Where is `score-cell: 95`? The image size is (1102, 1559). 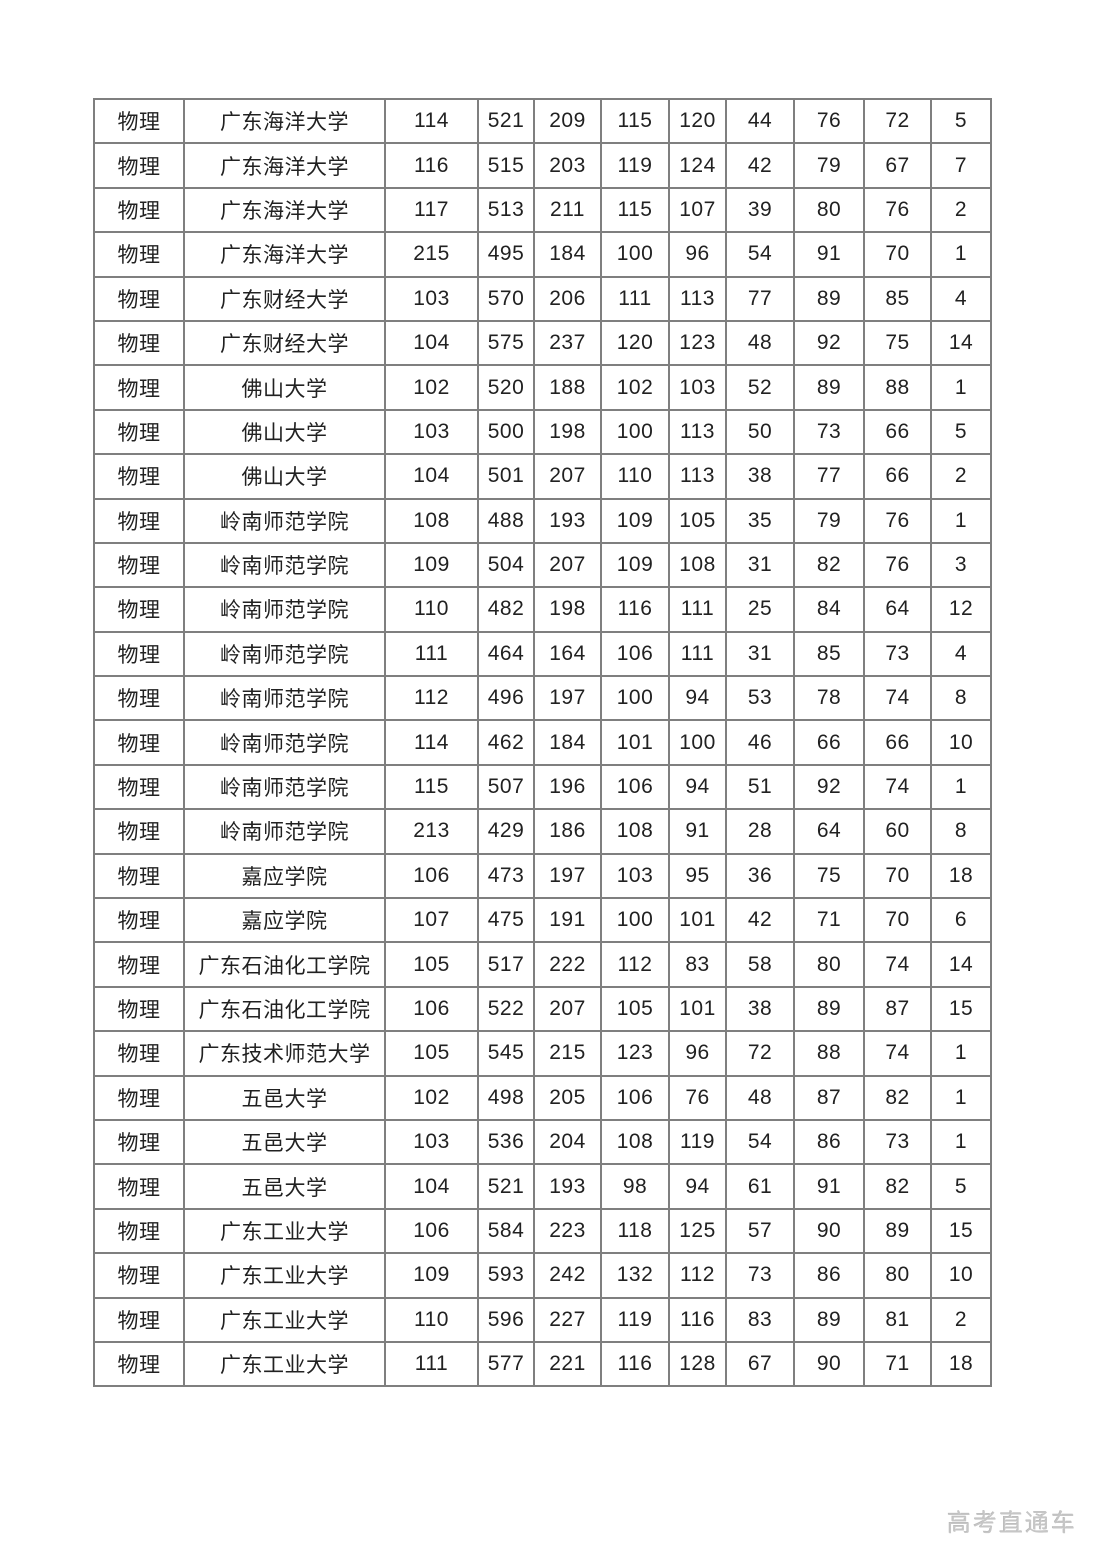
score-cell: 95 is located at coordinates (697, 876).